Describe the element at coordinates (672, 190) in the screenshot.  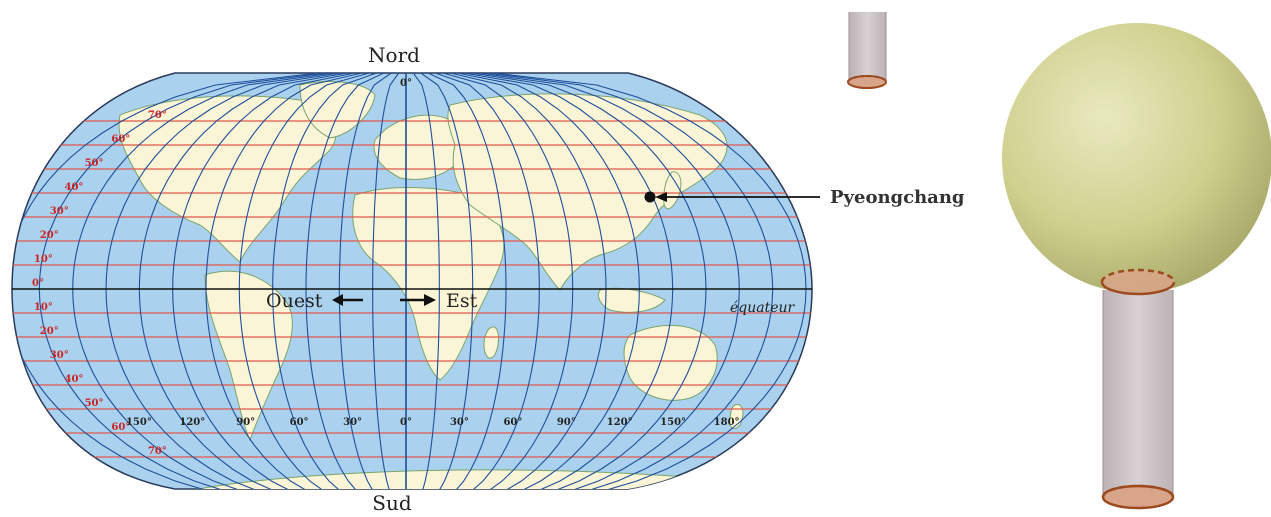
I see `land-japan` at that location.